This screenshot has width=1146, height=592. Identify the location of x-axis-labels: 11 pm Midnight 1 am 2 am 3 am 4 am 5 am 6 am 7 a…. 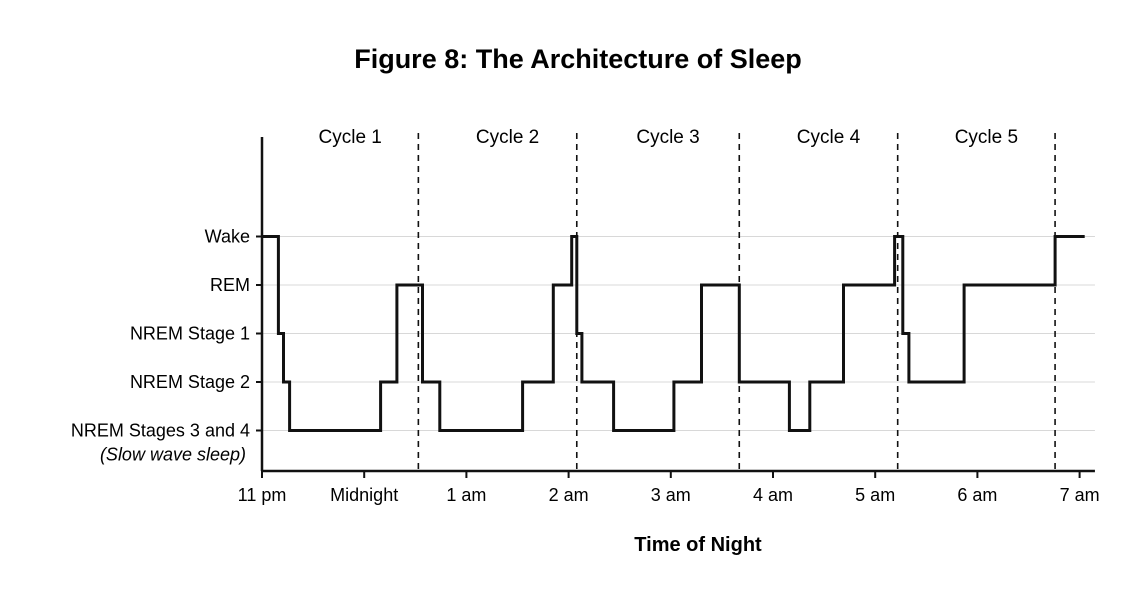
(669, 488).